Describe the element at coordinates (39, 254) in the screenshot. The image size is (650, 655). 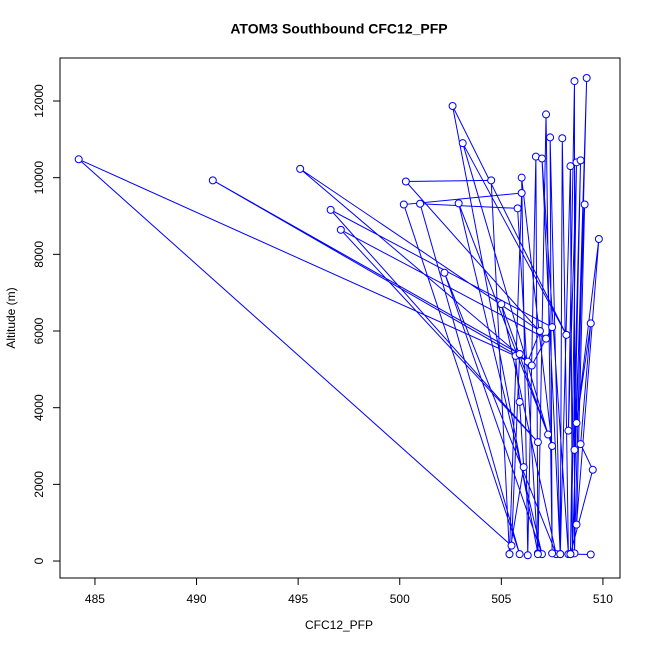
I see `y-tick-label: 8000` at that location.